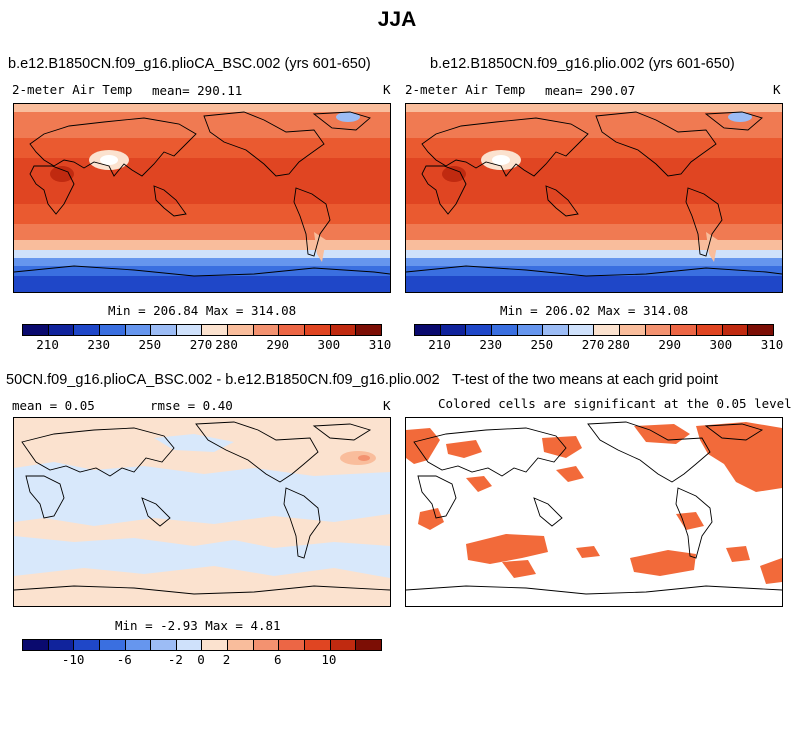 This screenshot has height=733, width=794. Describe the element at coordinates (594, 512) in the screenshot. I see `panel4-map` at that location.